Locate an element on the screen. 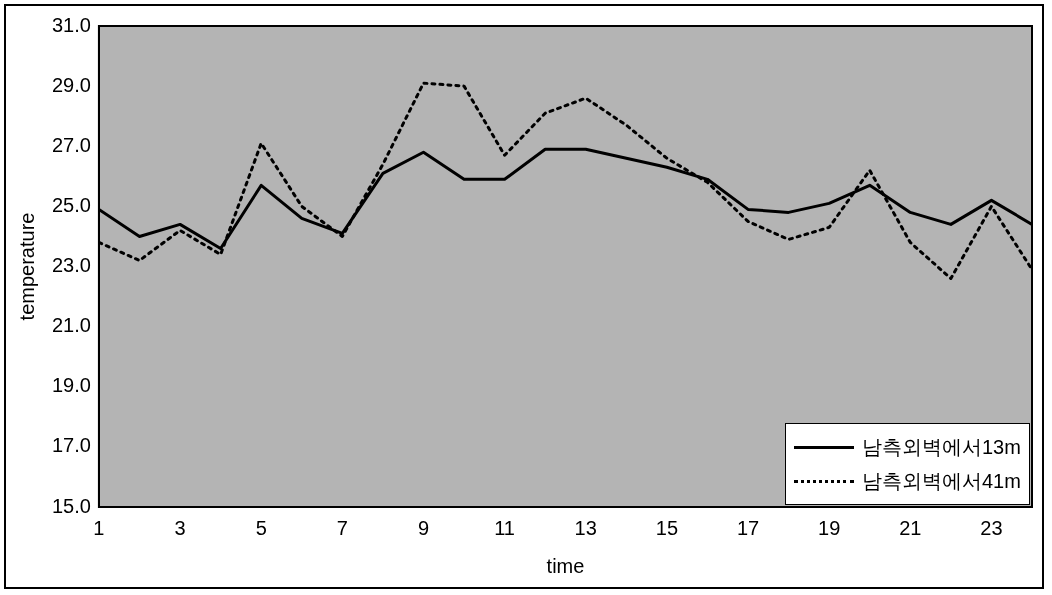 This screenshot has height=595, width=1052. x-tick-label: 15 is located at coordinates (667, 527).